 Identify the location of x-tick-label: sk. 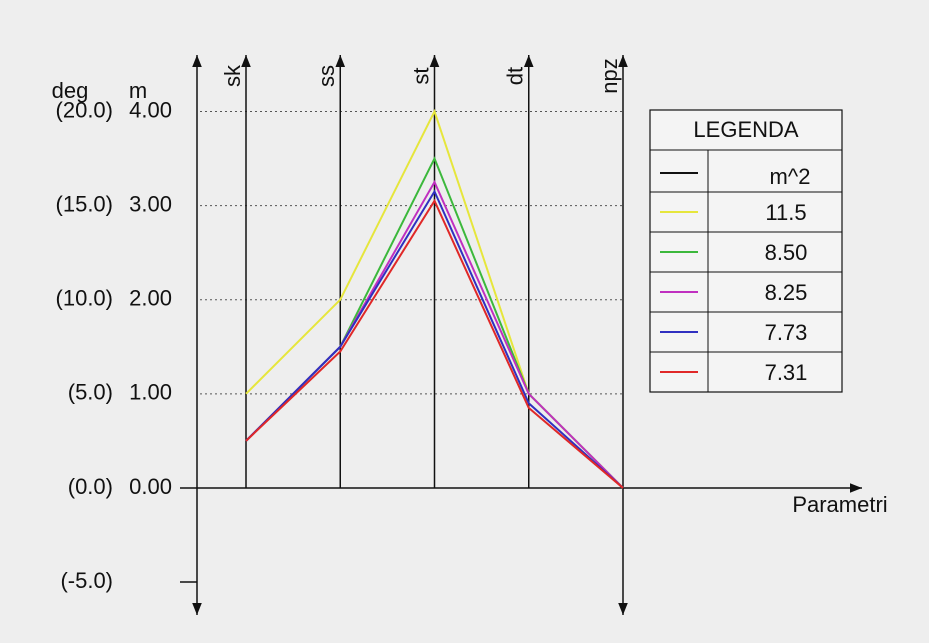
(232, 75).